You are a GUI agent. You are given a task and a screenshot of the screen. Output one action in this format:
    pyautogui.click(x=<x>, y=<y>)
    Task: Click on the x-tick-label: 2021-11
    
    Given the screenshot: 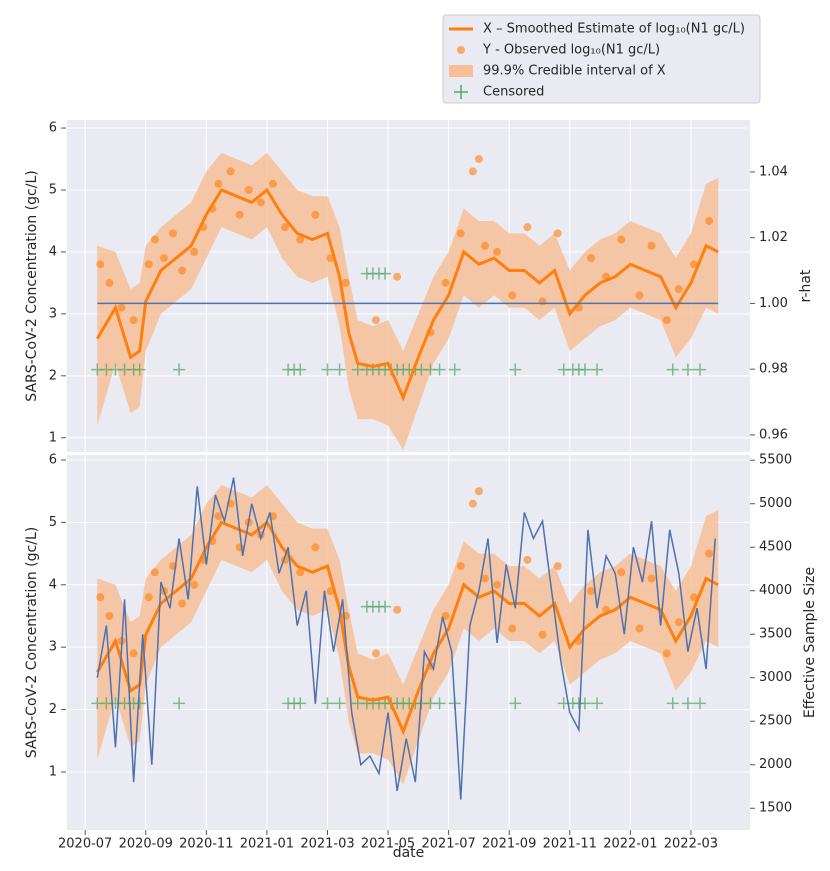 What is the action you would take?
    pyautogui.click(x=570, y=844)
    